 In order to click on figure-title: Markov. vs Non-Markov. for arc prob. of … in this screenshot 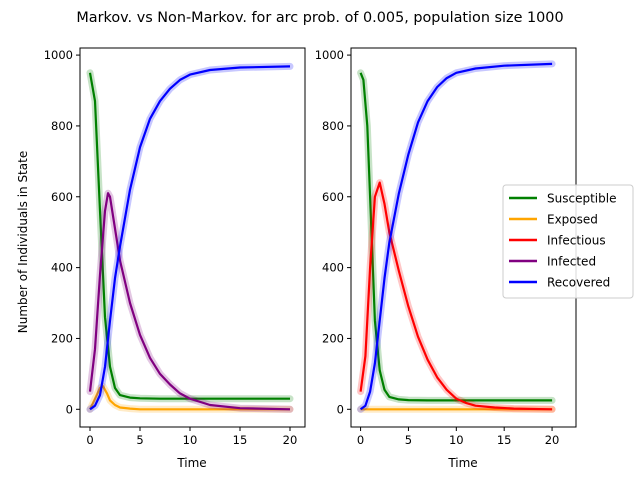, I will do `click(319, 18)`.